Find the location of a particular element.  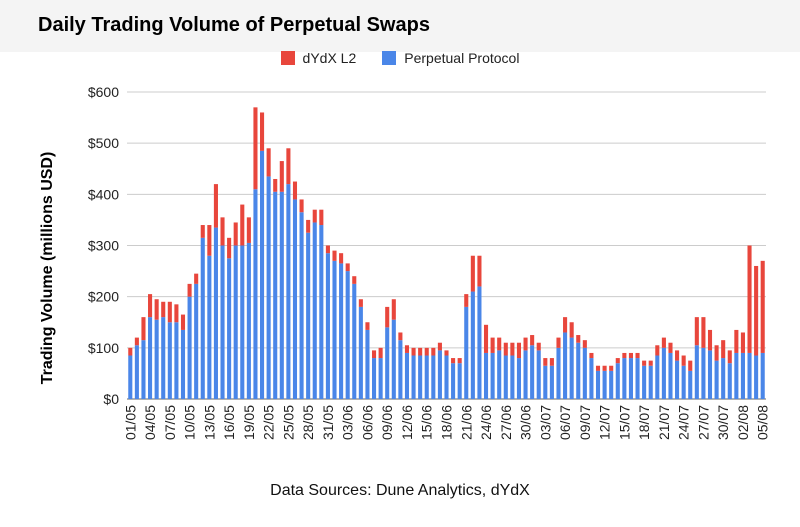

y-tick-label: $300 is located at coordinates (103, 246).